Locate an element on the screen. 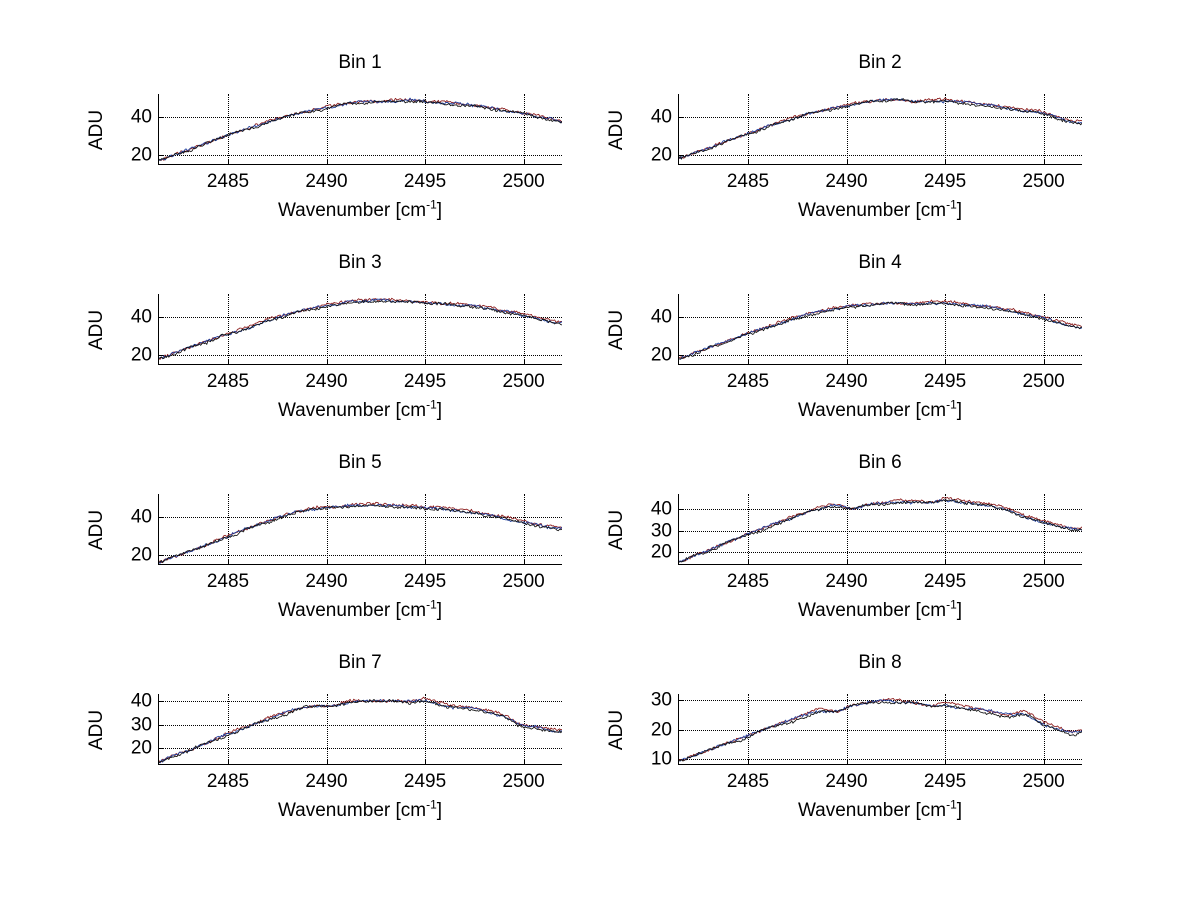  y-axis-title-8: ADU is located at coordinates (617, 729).